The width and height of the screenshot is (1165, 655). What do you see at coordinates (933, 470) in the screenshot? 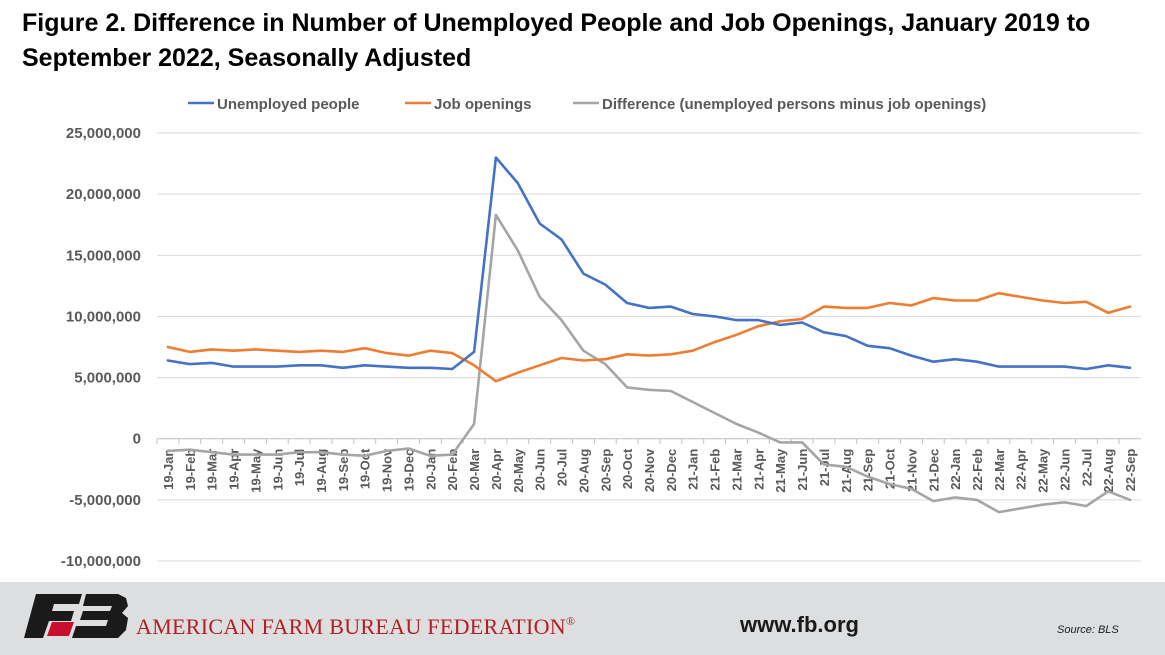
I see `x-tick-label: 21-Dec` at bounding box center [933, 470].